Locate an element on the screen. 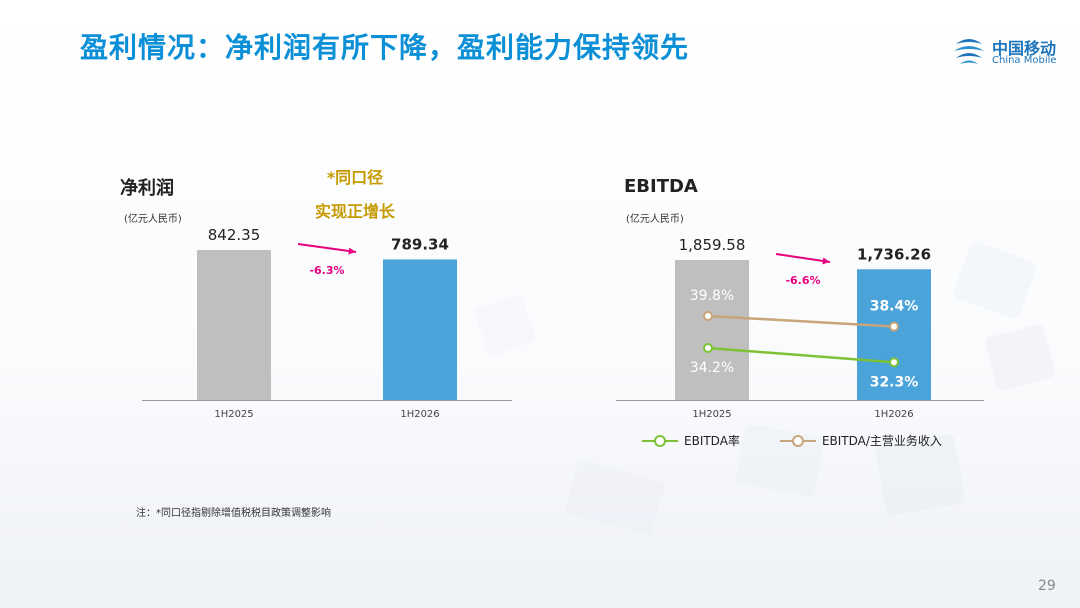  ebitda-change-arrow is located at coordinates (803, 258).